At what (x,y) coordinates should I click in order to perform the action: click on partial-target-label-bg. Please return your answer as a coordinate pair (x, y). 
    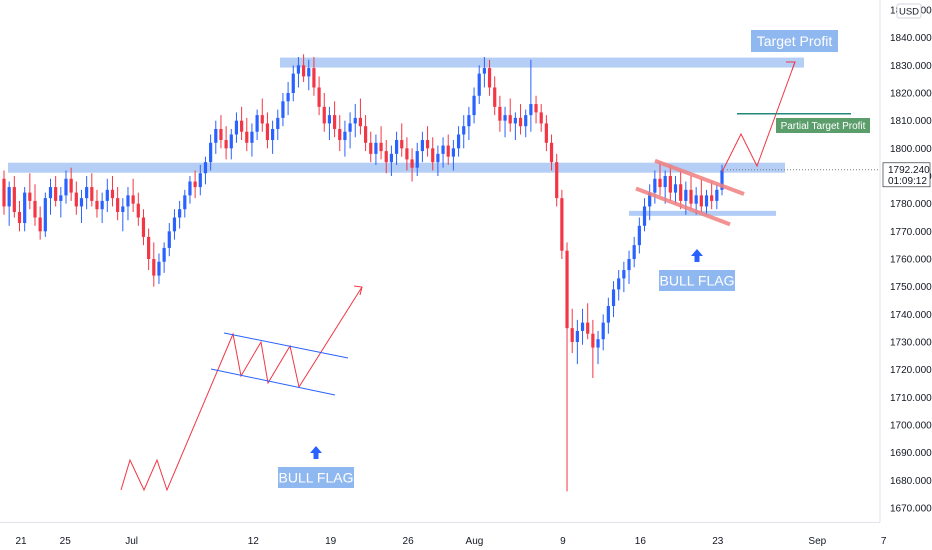
    Looking at the image, I should click on (823, 125).